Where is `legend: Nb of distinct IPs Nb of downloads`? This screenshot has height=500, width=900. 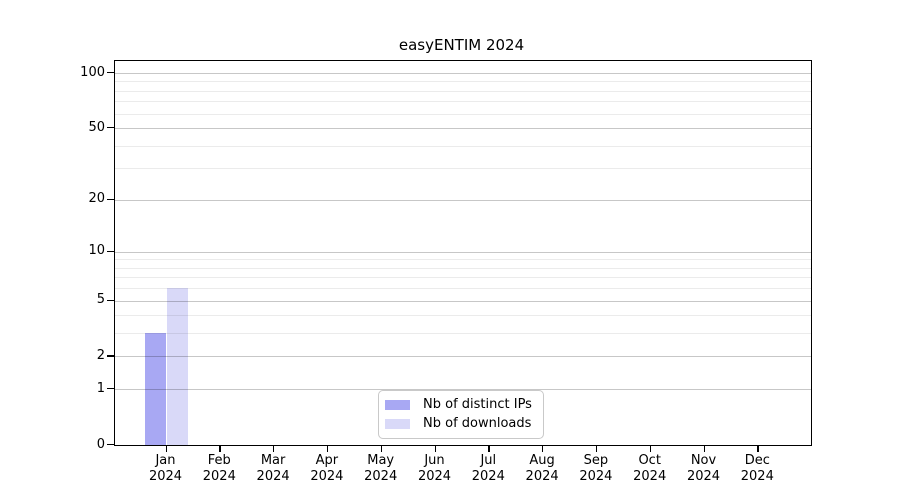 legend: Nb of distinct IPs Nb of downloads is located at coordinates (461, 414).